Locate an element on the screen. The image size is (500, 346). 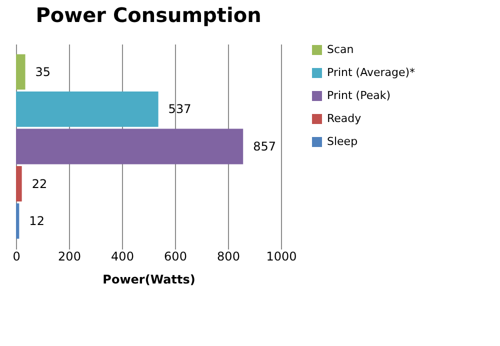
legend-label: Ready is located at coordinates (344, 118).